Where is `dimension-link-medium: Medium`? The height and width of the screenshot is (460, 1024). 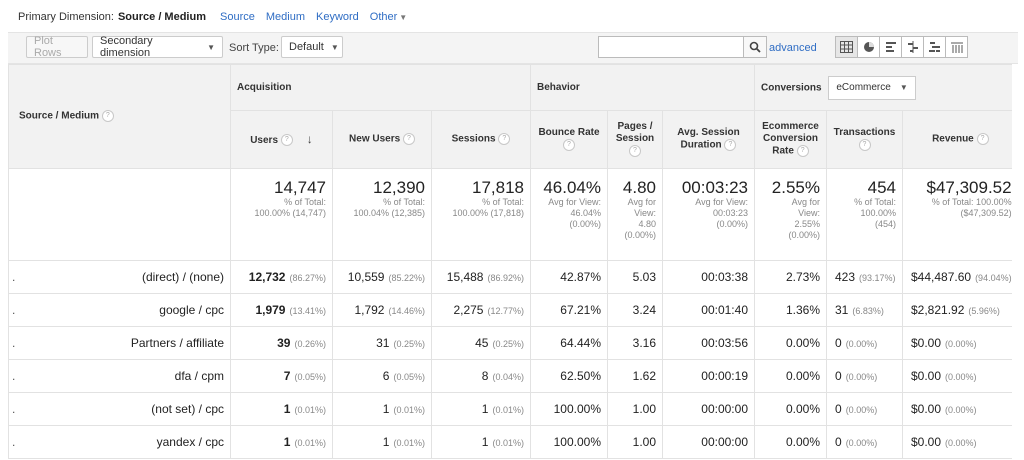 dimension-link-medium: Medium is located at coordinates (285, 17).